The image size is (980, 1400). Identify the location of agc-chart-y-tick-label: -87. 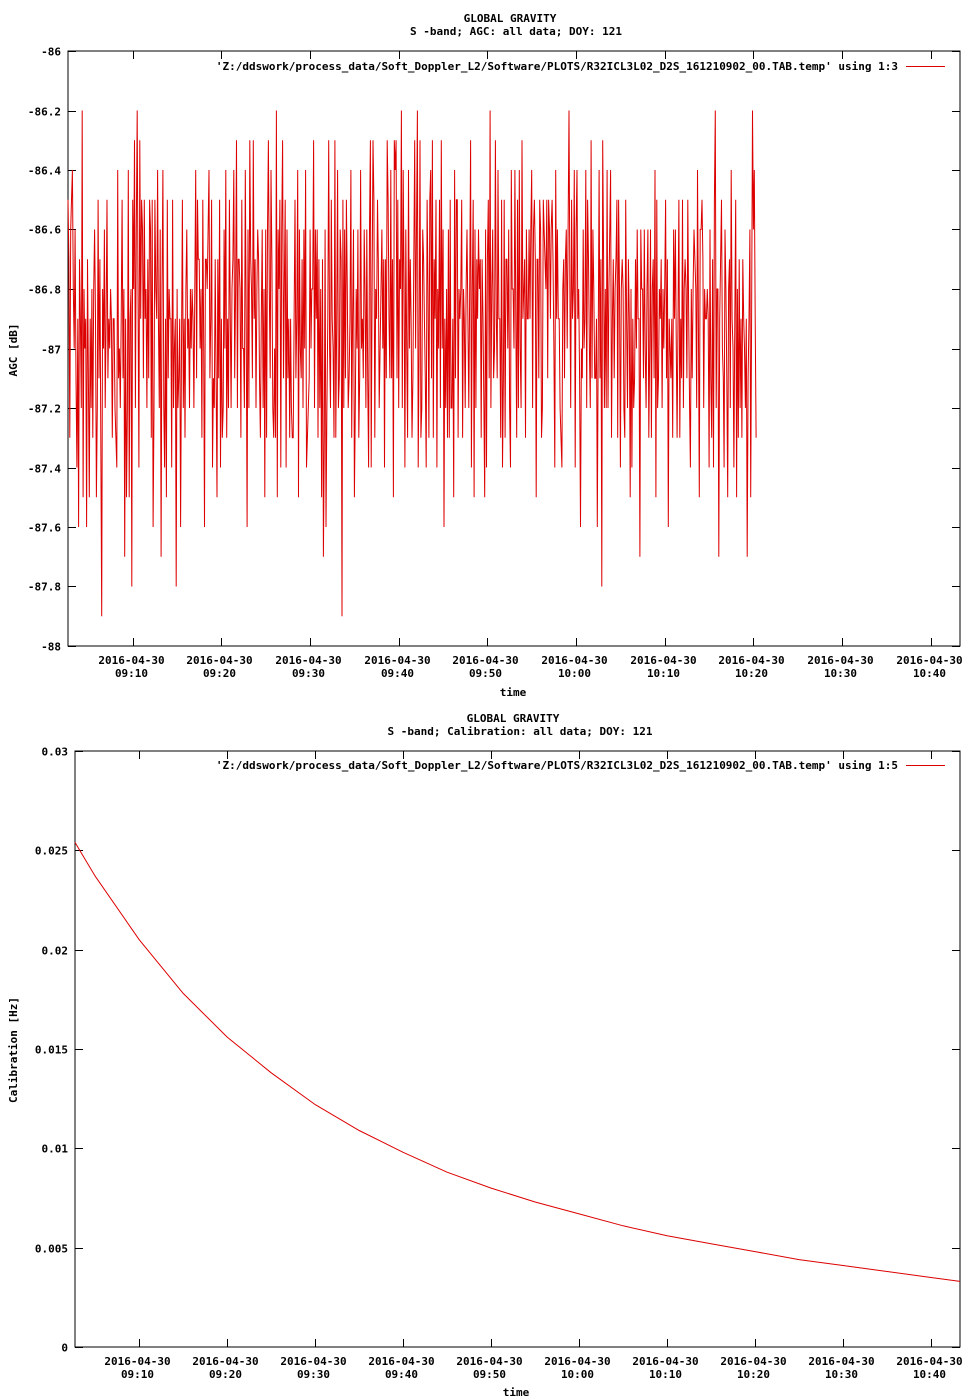
(51, 350).